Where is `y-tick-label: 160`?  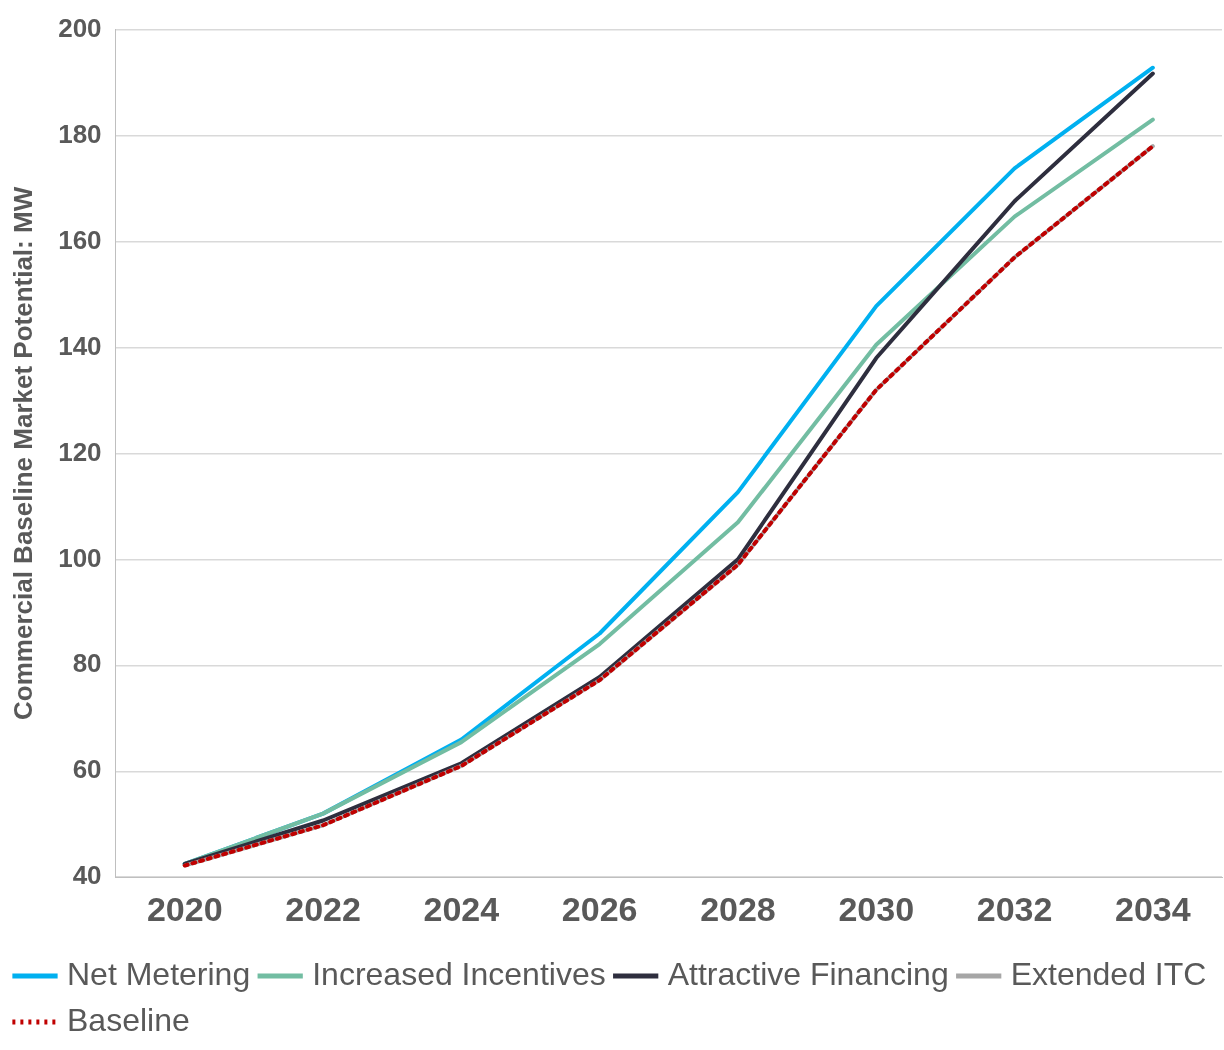
y-tick-label: 160 is located at coordinates (80, 239).